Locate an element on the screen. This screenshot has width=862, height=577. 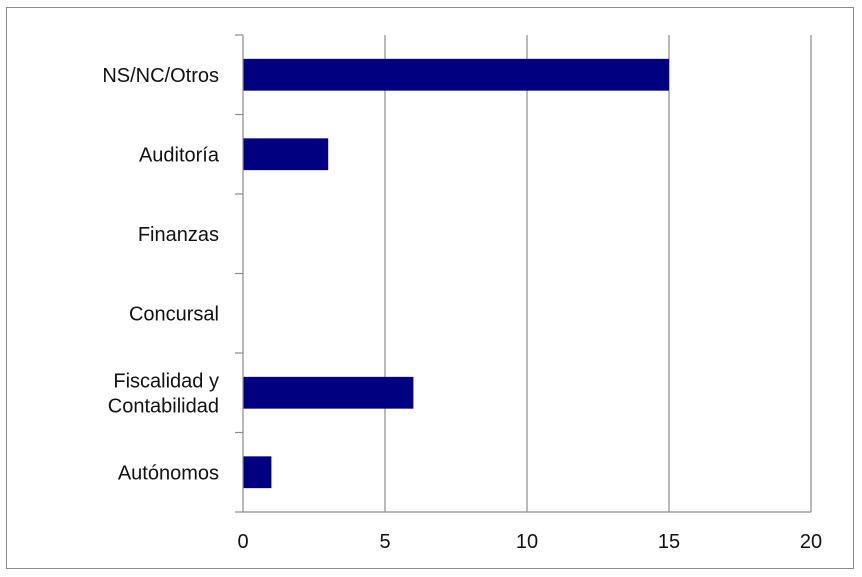
category-label-line: Concursal is located at coordinates (174, 314).